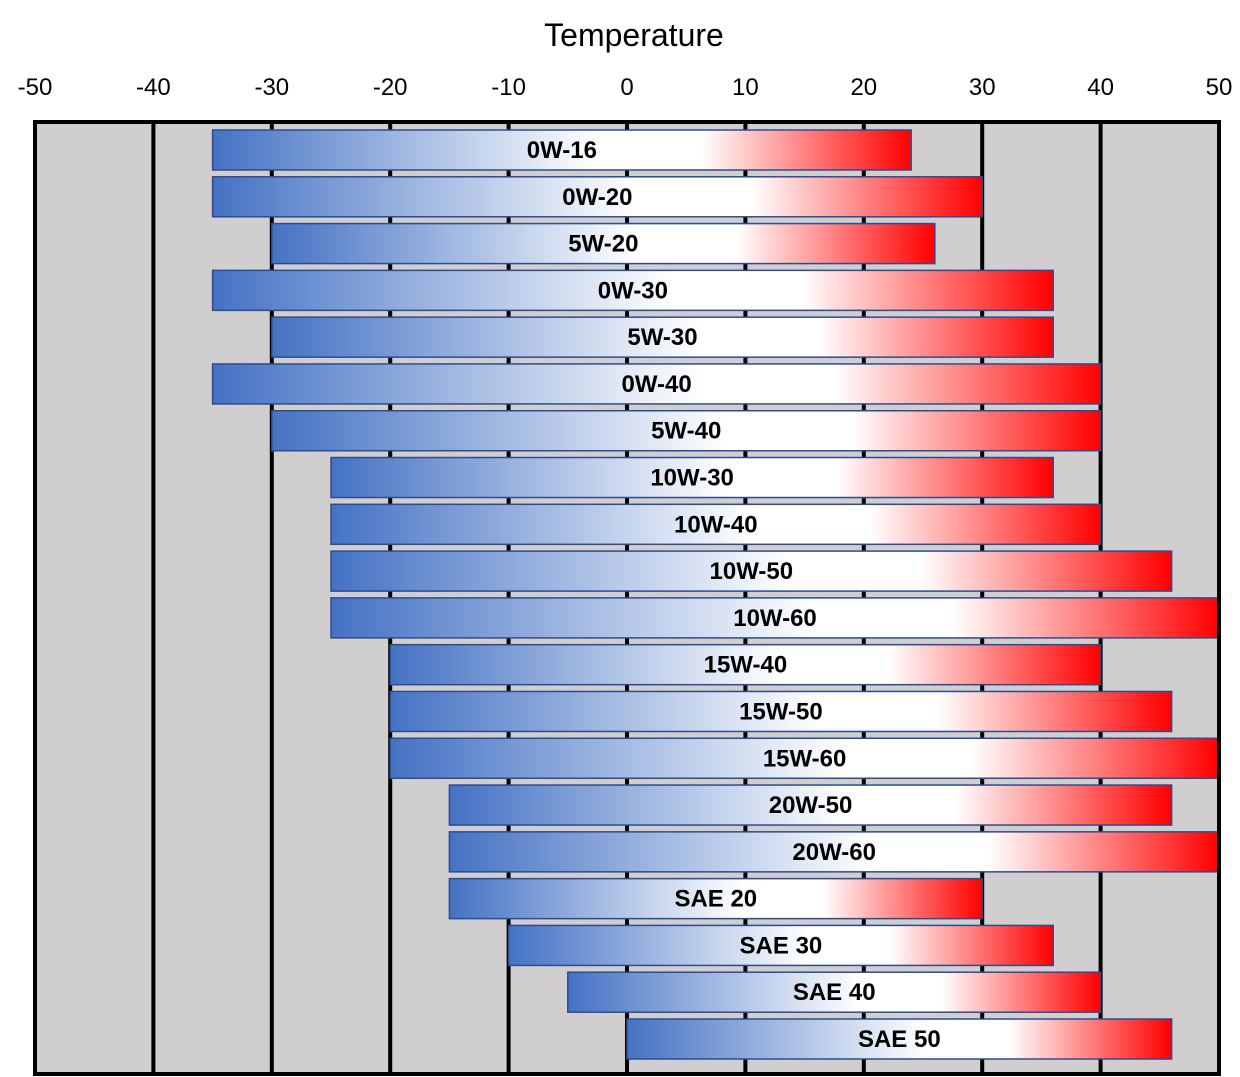  I want to click on bar-label: 0W-30, so click(633, 290).